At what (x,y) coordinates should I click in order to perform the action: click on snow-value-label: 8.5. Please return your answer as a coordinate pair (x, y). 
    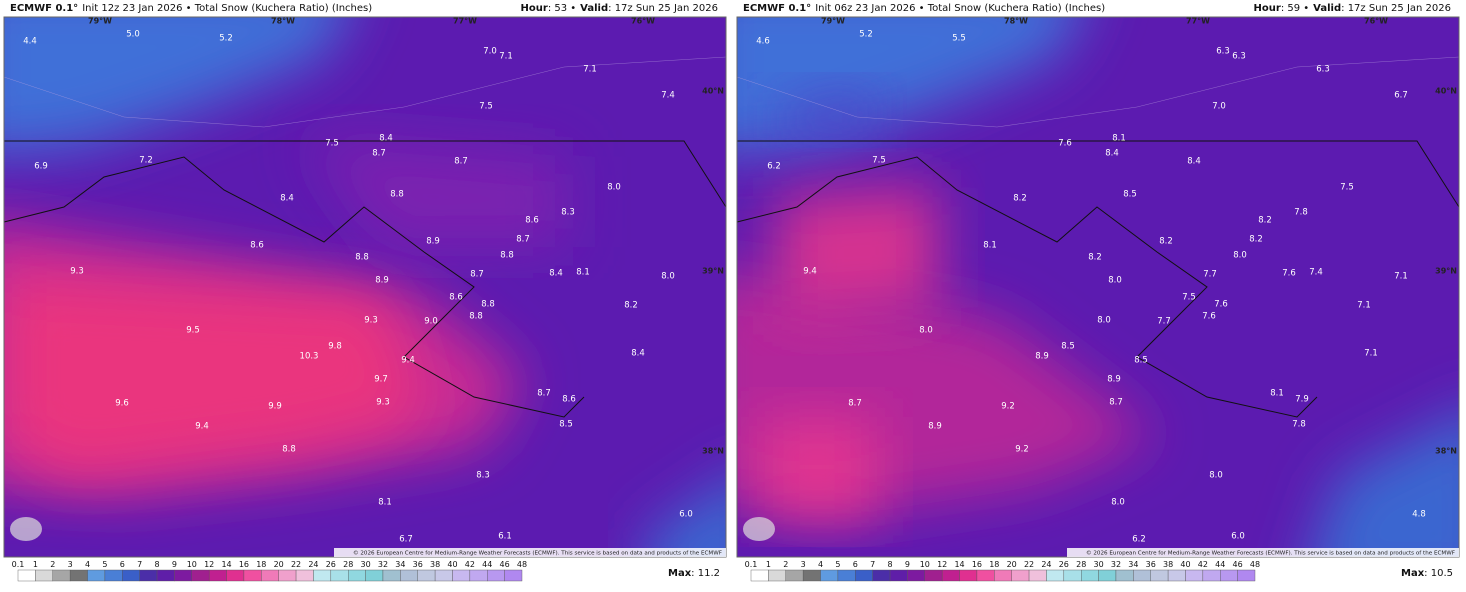
    Looking at the image, I should click on (566, 425).